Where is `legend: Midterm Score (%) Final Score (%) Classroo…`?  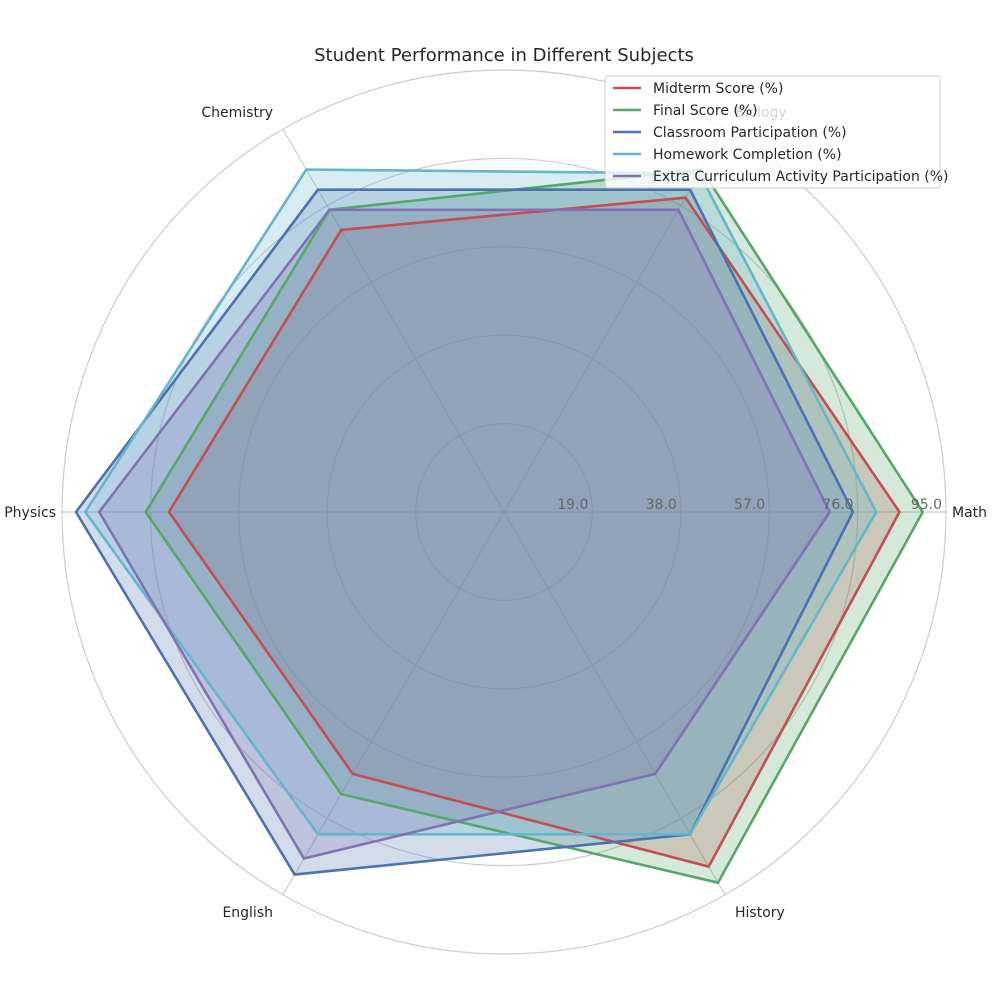 legend: Midterm Score (%) Final Score (%) Classroo… is located at coordinates (776, 132).